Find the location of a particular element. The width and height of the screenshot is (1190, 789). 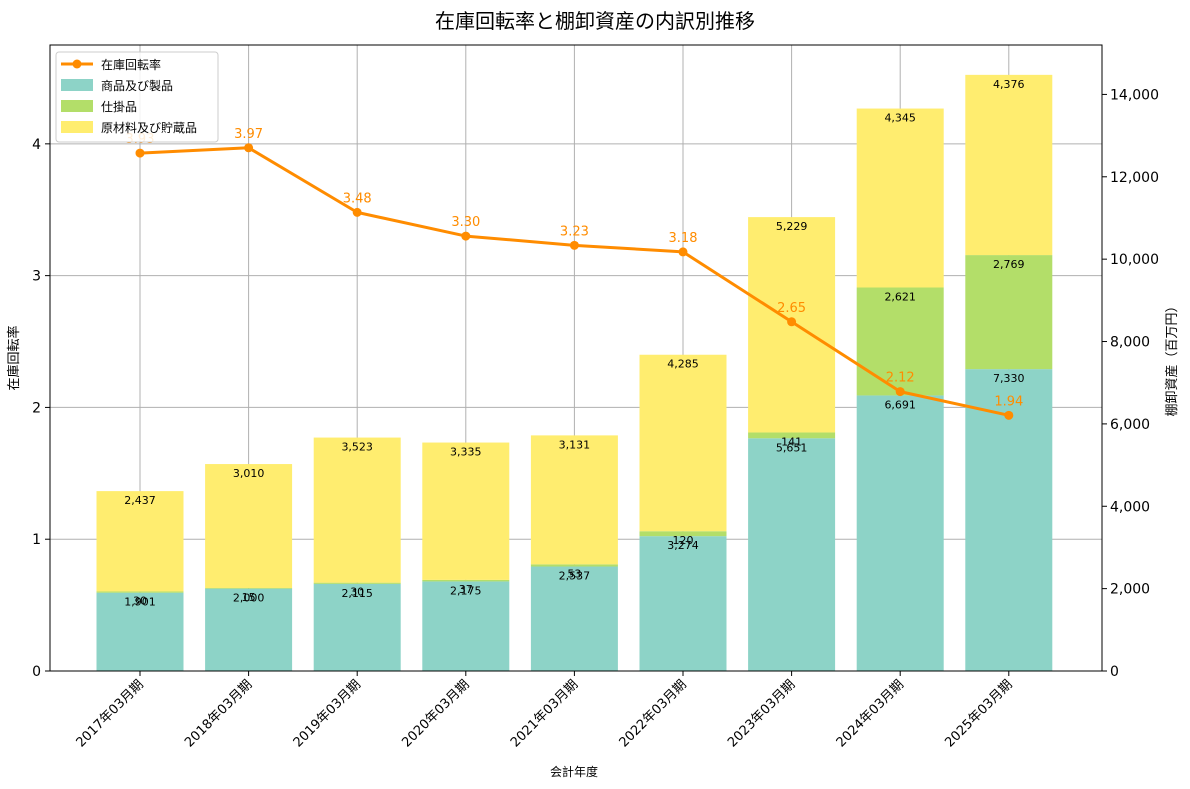

bar-label: 5,651 is located at coordinates (792, 447).